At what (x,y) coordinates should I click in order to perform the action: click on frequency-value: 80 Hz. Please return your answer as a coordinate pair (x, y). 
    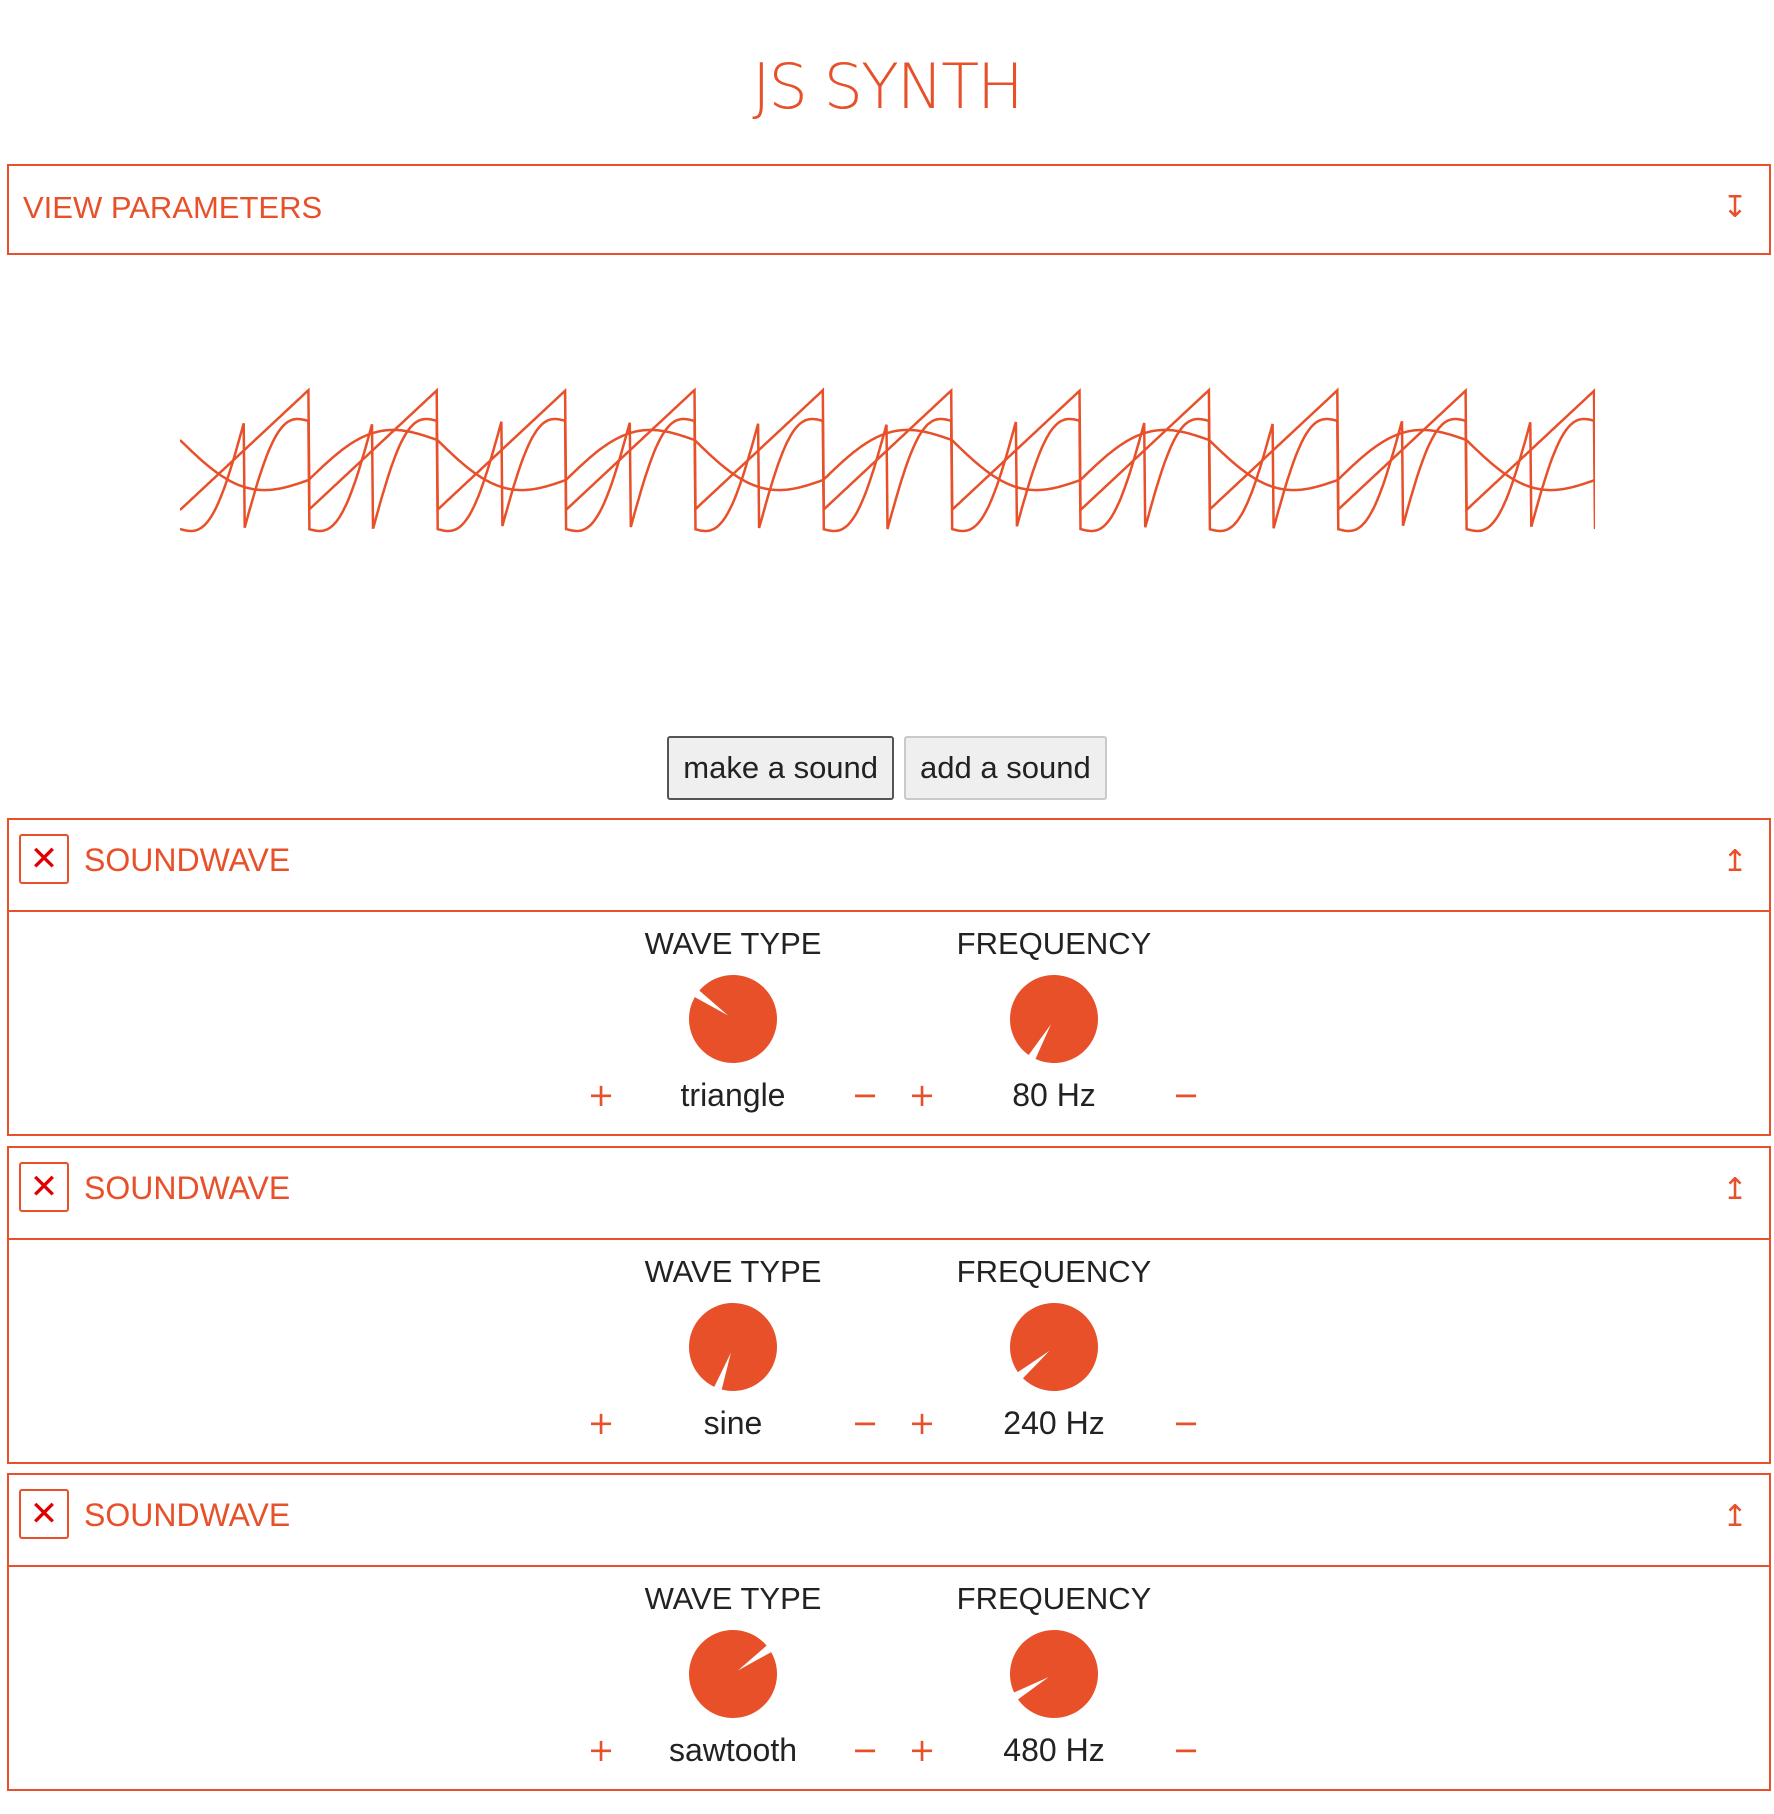
    Looking at the image, I should click on (1054, 1095).